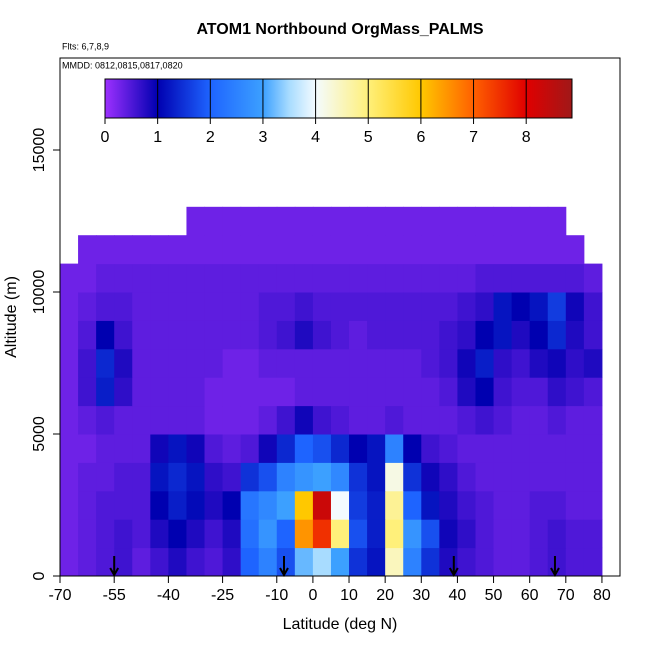 Image resolution: width=650 pixels, height=655 pixels. I want to click on colorbar-tick-label: 1, so click(157, 137).